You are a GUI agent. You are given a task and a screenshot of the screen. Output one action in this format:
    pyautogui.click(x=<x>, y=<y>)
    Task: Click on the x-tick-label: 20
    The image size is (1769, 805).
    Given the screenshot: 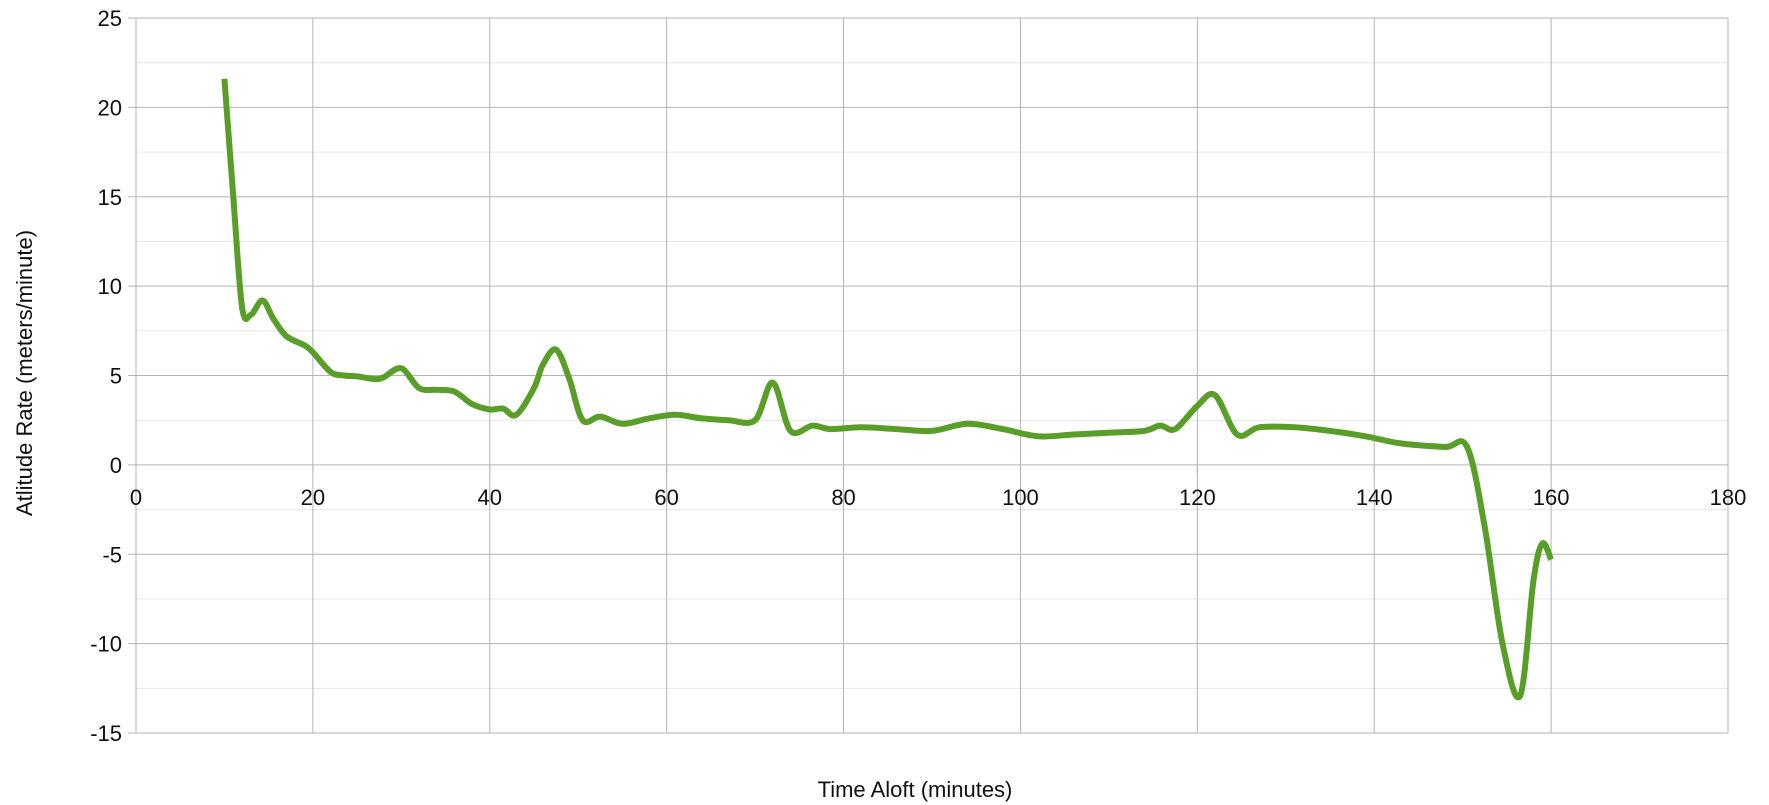 What is the action you would take?
    pyautogui.click(x=313, y=497)
    